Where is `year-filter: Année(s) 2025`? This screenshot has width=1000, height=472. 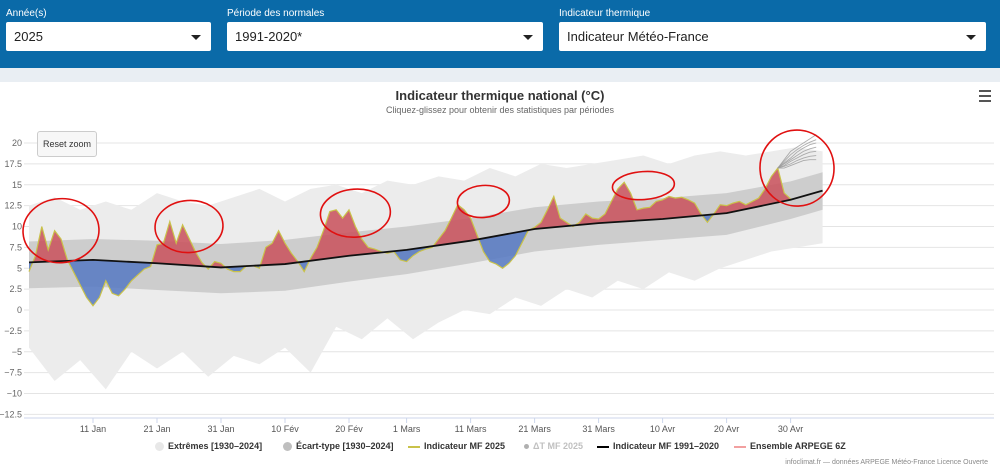
year-filter: Année(s) 2025 is located at coordinates (108, 29).